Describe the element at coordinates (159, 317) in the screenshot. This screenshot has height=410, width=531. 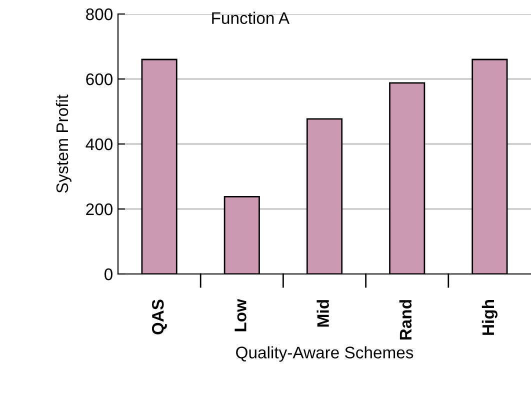
I see `x-tick-label: QAS` at that location.